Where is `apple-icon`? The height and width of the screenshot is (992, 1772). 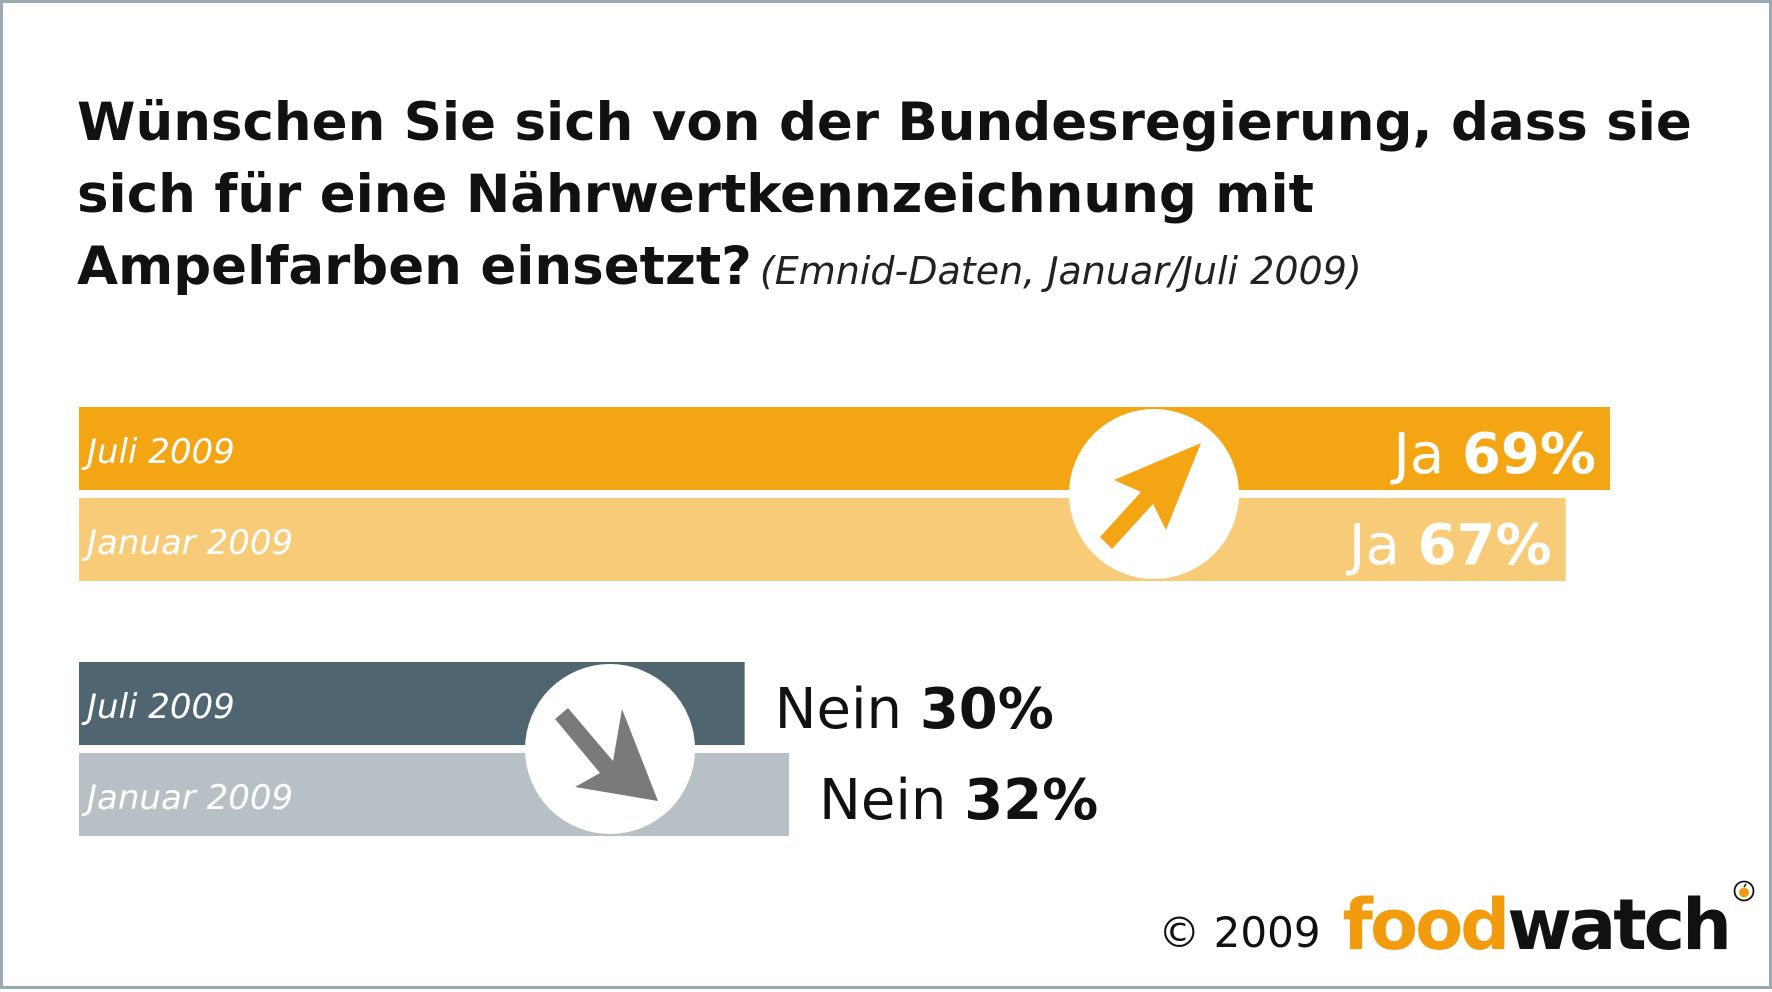 apple-icon is located at coordinates (1744, 891).